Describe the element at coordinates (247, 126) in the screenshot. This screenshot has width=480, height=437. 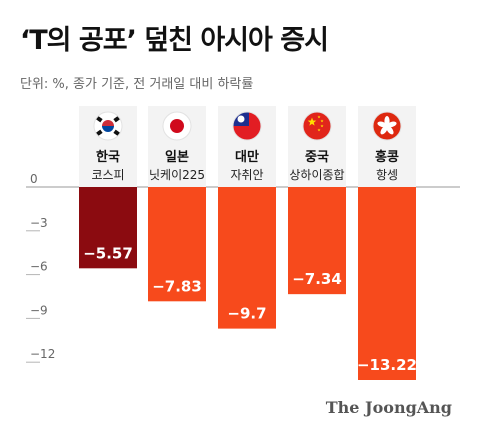
I see `taiwan-flag-icon` at that location.